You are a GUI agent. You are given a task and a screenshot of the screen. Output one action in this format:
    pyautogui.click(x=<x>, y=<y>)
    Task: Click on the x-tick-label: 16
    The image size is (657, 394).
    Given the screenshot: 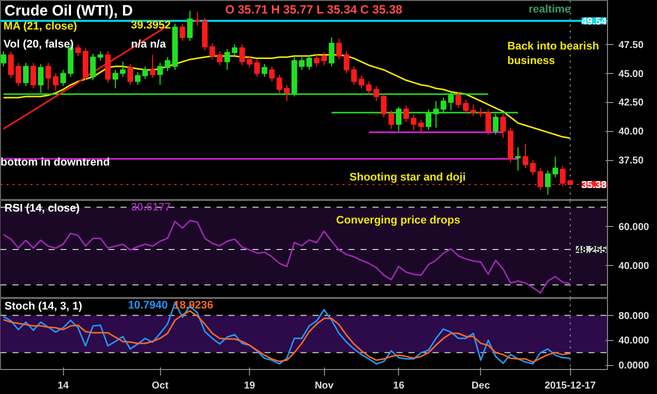 What is the action you would take?
    pyautogui.click(x=399, y=386)
    